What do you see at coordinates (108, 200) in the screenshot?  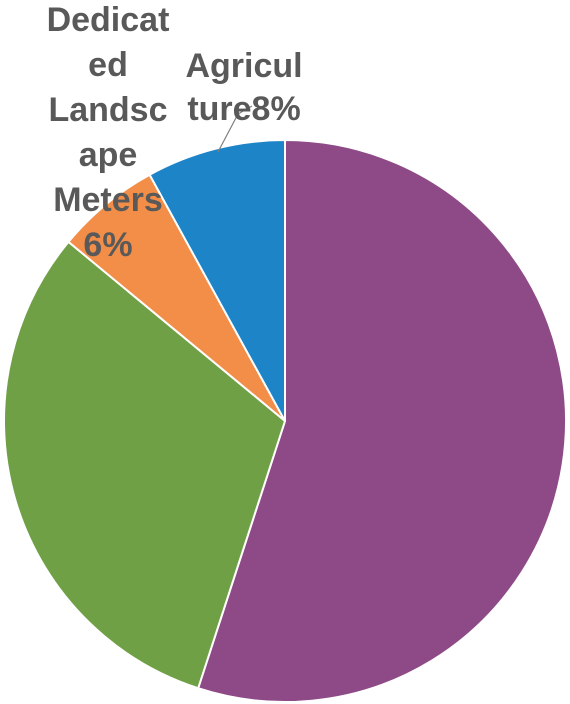 I see `data-label-line: Meters` at bounding box center [108, 200].